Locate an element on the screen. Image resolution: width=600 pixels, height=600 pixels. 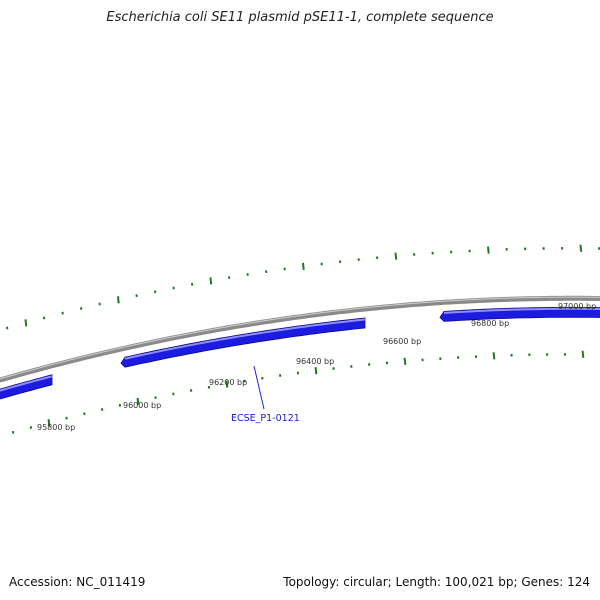
tick-label: 95800 bp is located at coordinates (56, 427).